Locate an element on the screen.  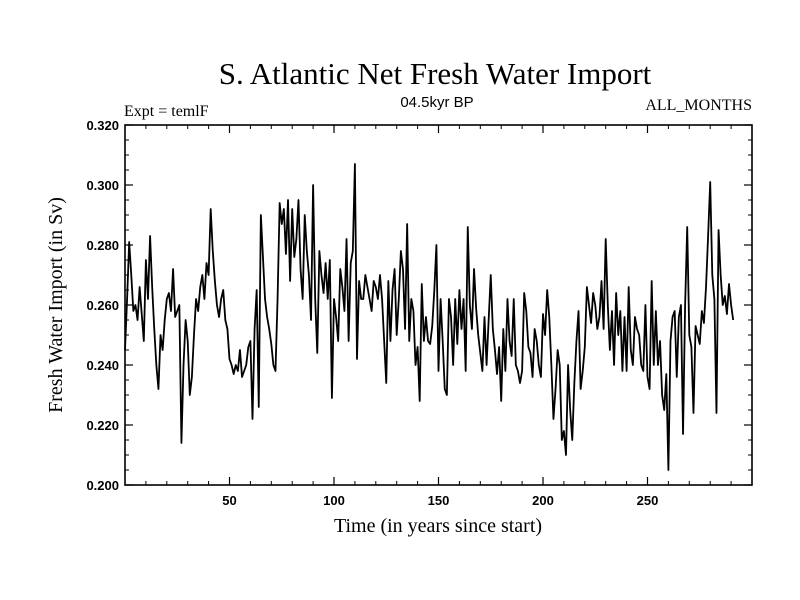
x-tick-label: 250 is located at coordinates (648, 500).